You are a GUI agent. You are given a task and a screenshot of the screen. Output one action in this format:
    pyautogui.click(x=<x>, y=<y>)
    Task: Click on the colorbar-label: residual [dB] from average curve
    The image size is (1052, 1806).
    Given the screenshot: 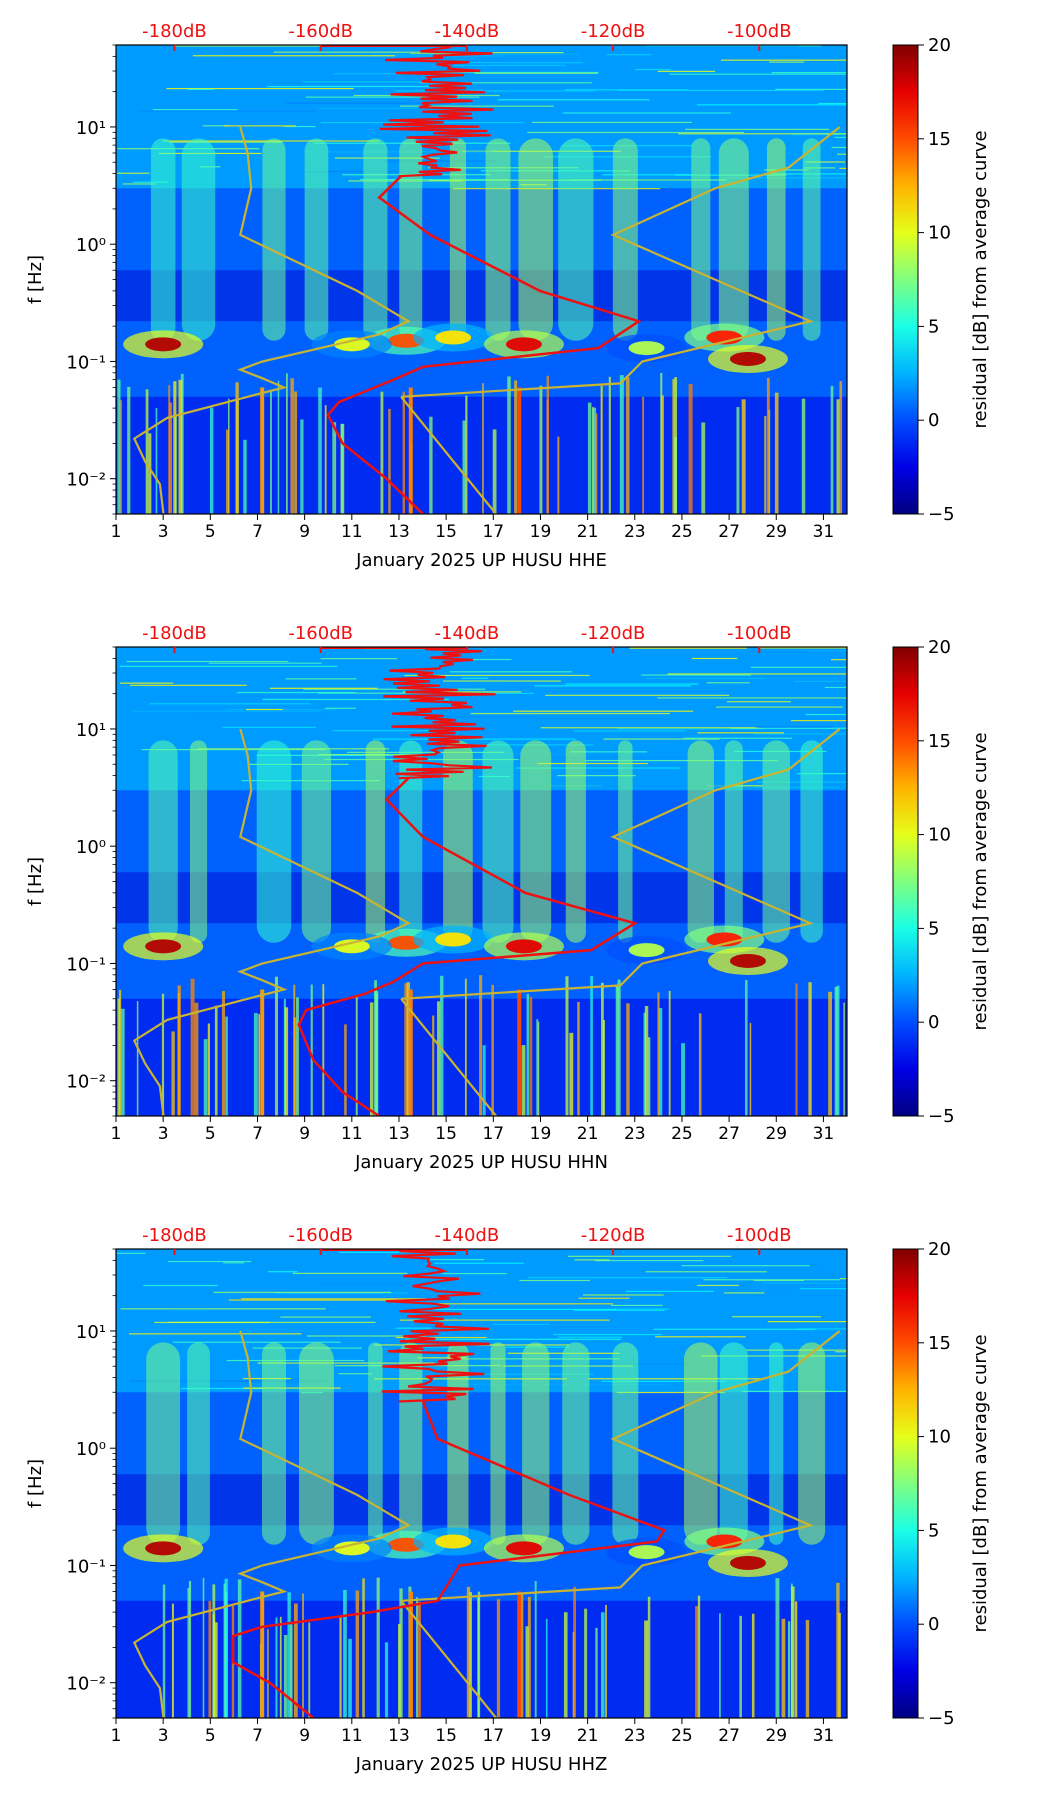 What is the action you would take?
    pyautogui.click(x=980, y=1483)
    